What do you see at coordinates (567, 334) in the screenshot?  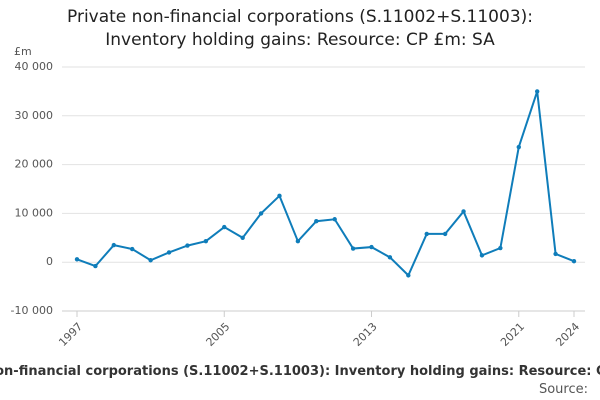 I see `x-tick-label: 2024` at bounding box center [567, 334].